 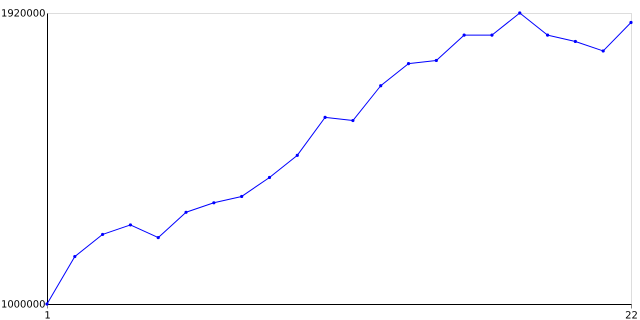 What do you see at coordinates (23, 305) in the screenshot?
I see `y-tick-label: 1000000` at bounding box center [23, 305].